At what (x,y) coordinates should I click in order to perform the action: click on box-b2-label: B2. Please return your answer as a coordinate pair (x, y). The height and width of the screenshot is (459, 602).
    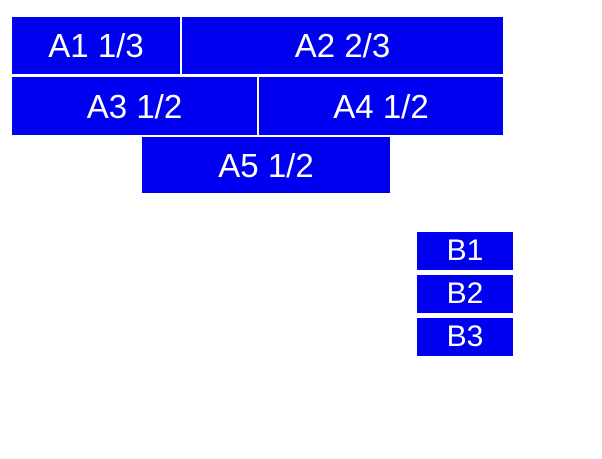
    Looking at the image, I should click on (465, 293).